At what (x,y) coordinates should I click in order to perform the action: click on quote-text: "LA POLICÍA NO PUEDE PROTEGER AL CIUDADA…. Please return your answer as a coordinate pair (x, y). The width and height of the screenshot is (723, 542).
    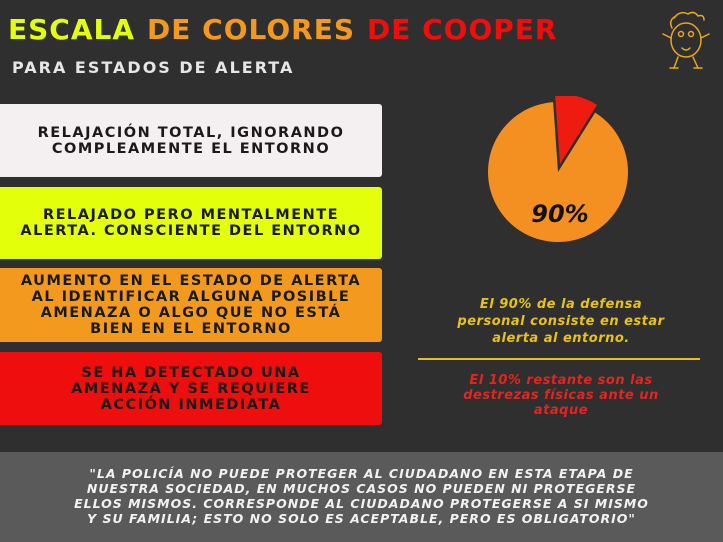
    Looking at the image, I should click on (361, 496).